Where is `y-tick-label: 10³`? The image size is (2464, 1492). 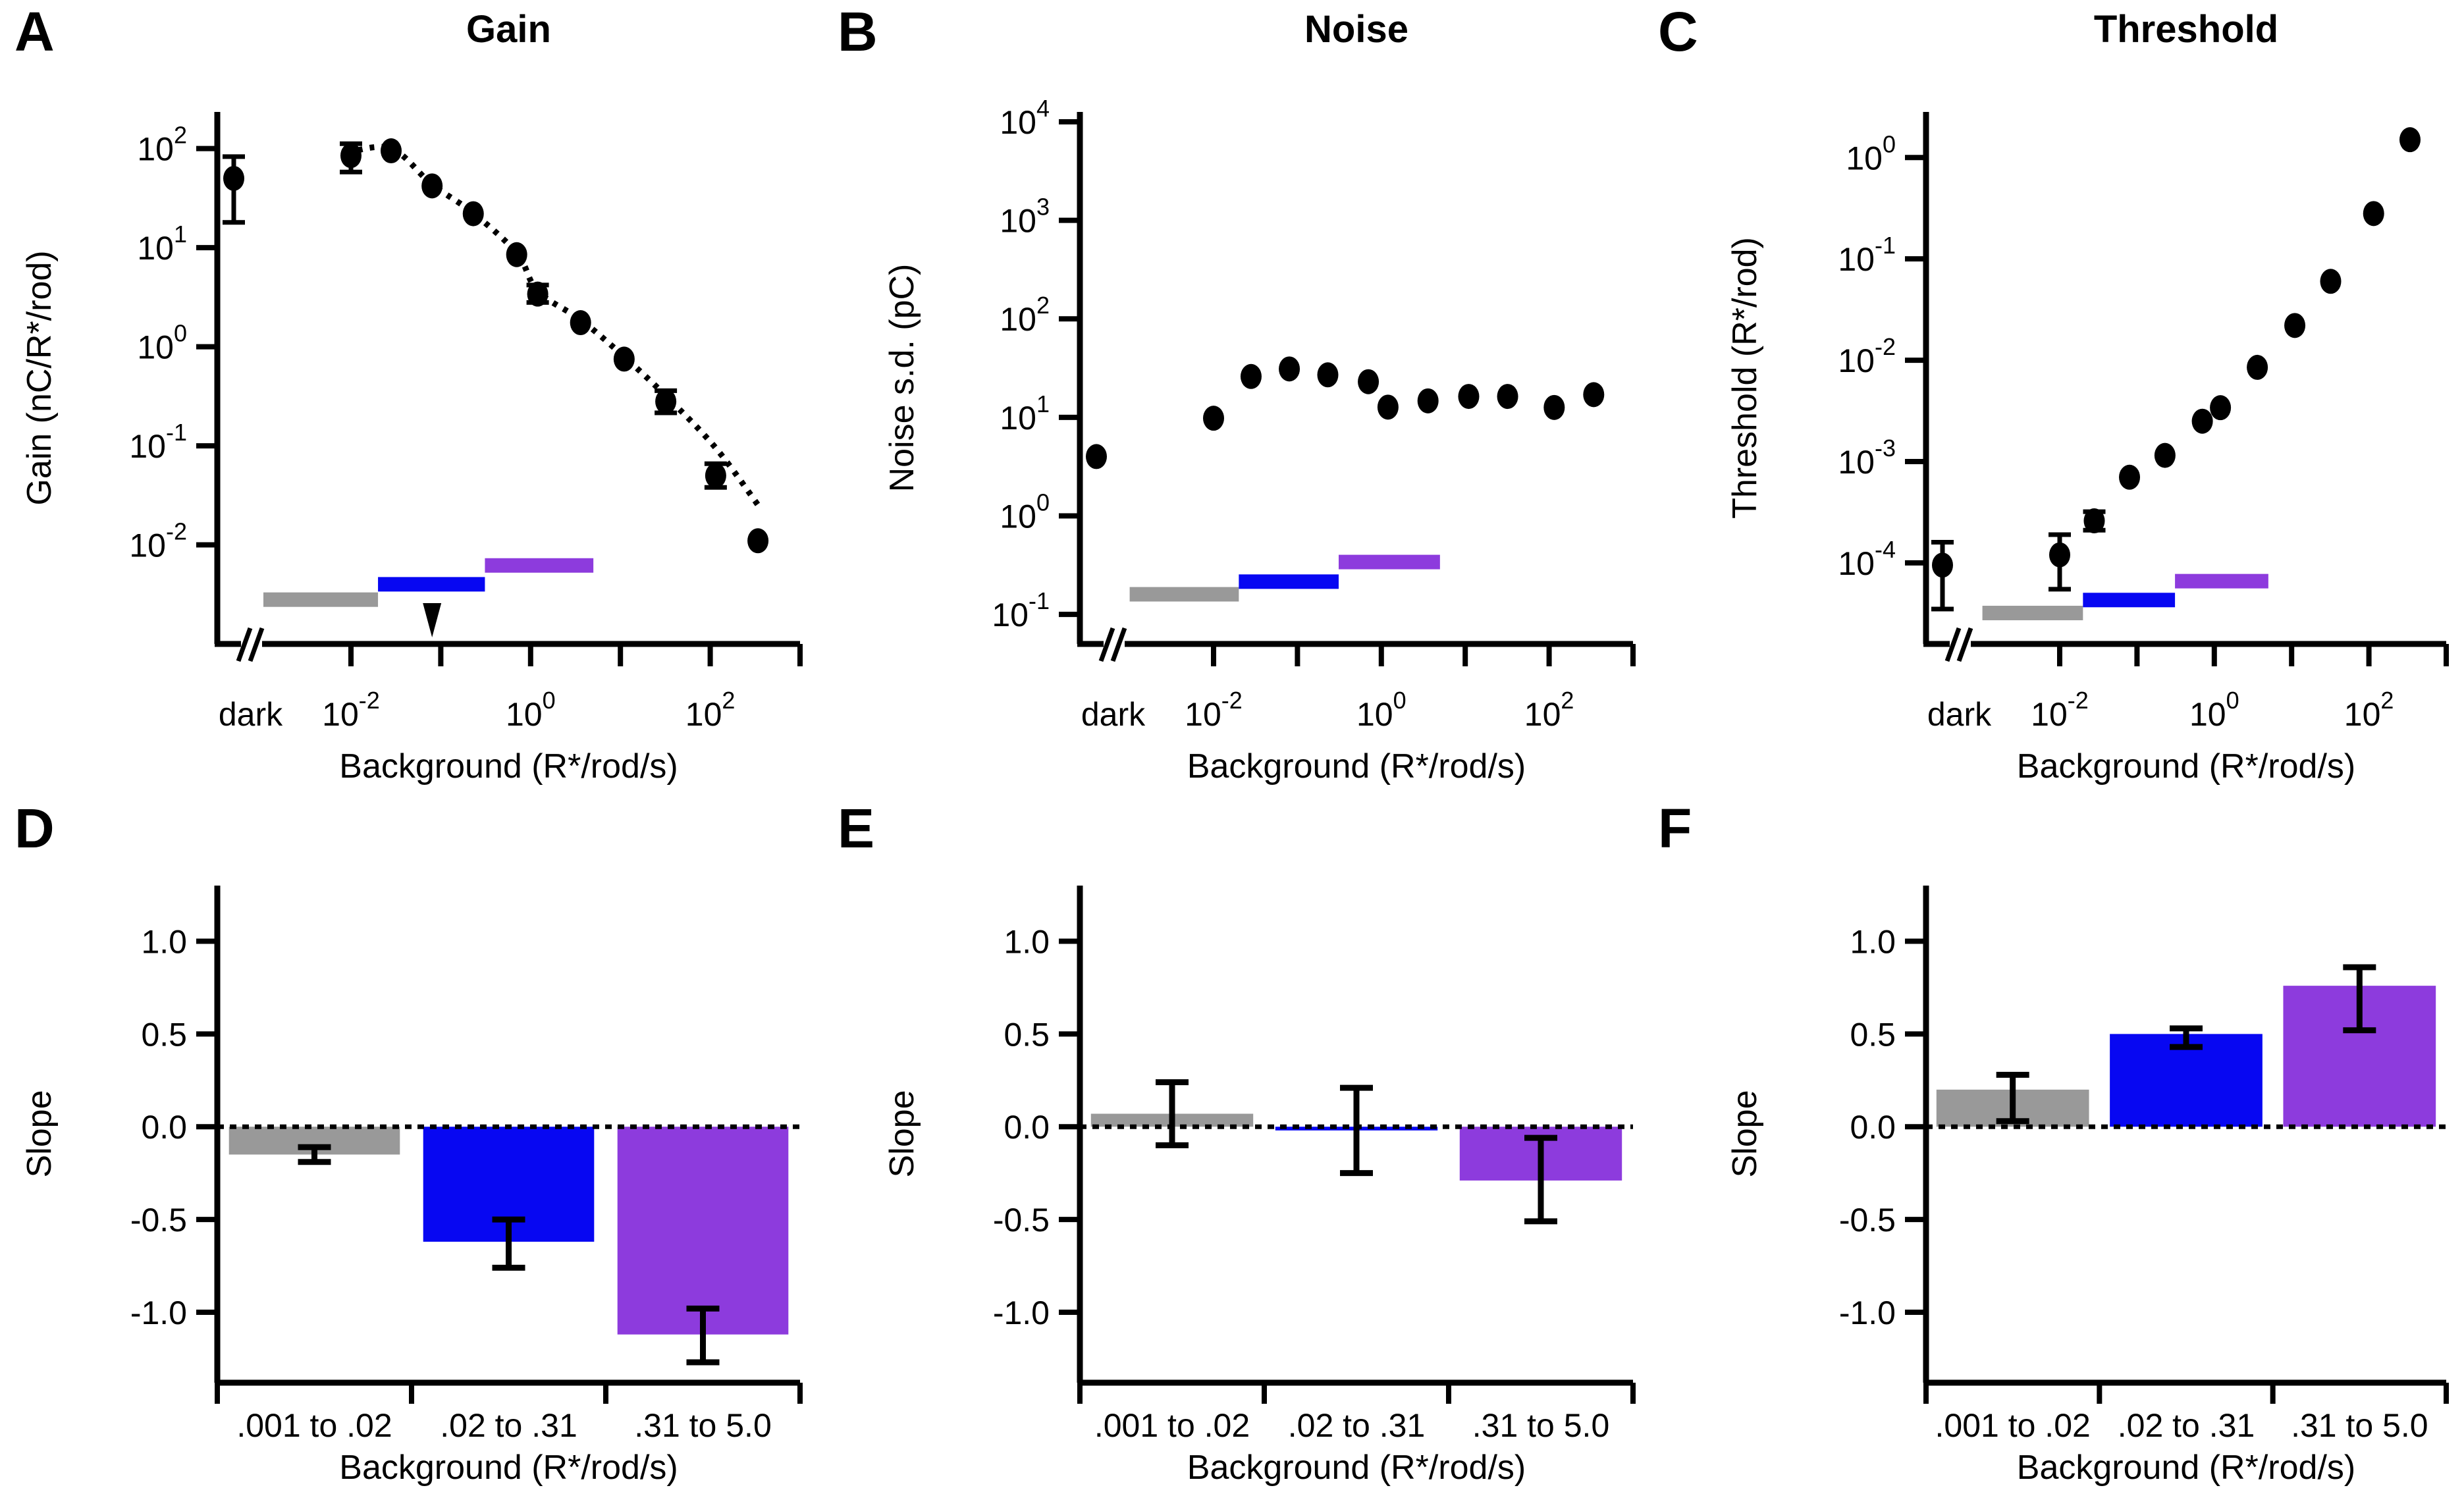 y-tick-label: 10³ is located at coordinates (1025, 217).